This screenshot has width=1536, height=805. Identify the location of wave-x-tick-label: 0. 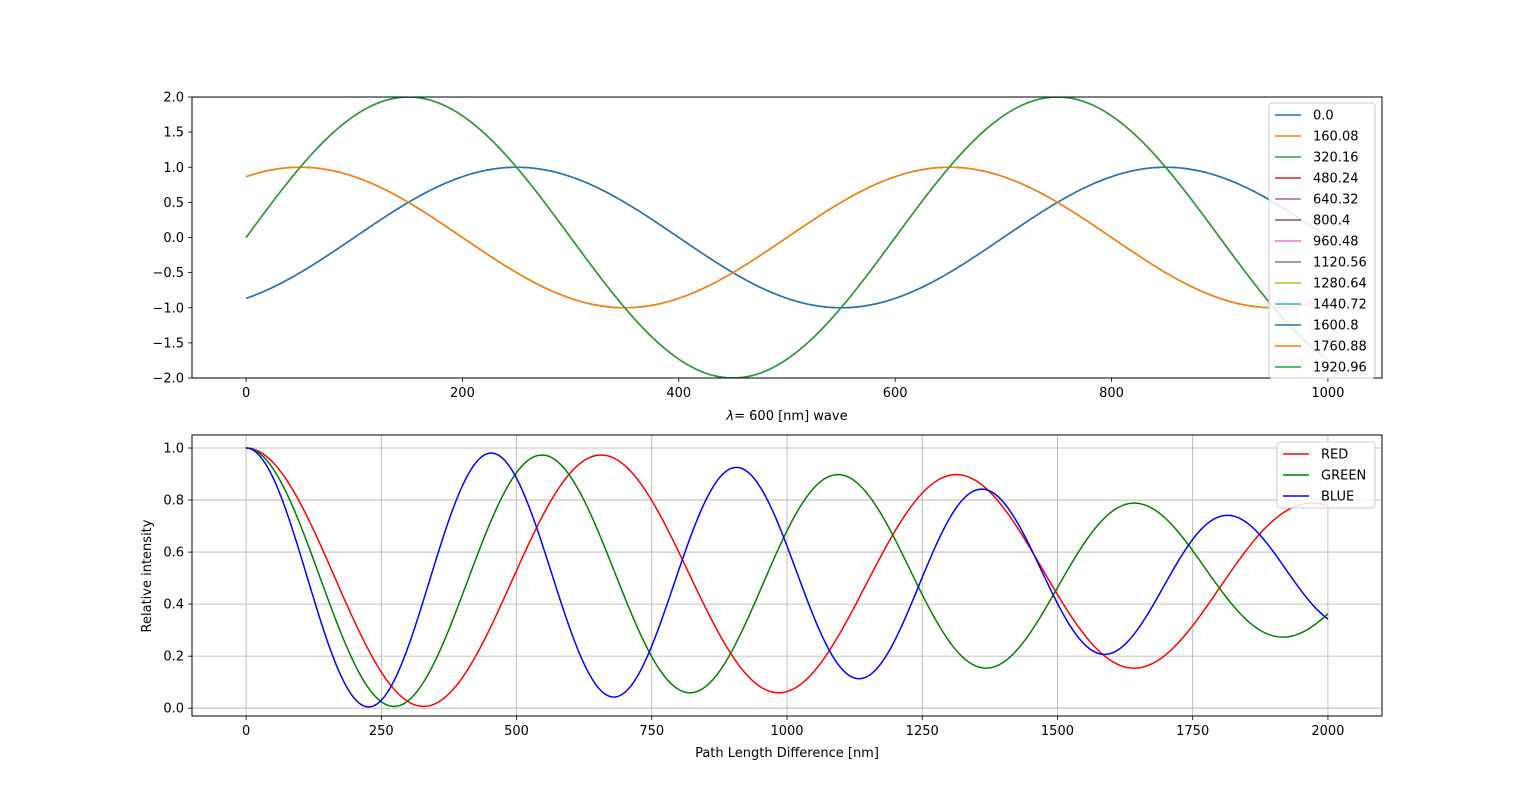
(246, 393).